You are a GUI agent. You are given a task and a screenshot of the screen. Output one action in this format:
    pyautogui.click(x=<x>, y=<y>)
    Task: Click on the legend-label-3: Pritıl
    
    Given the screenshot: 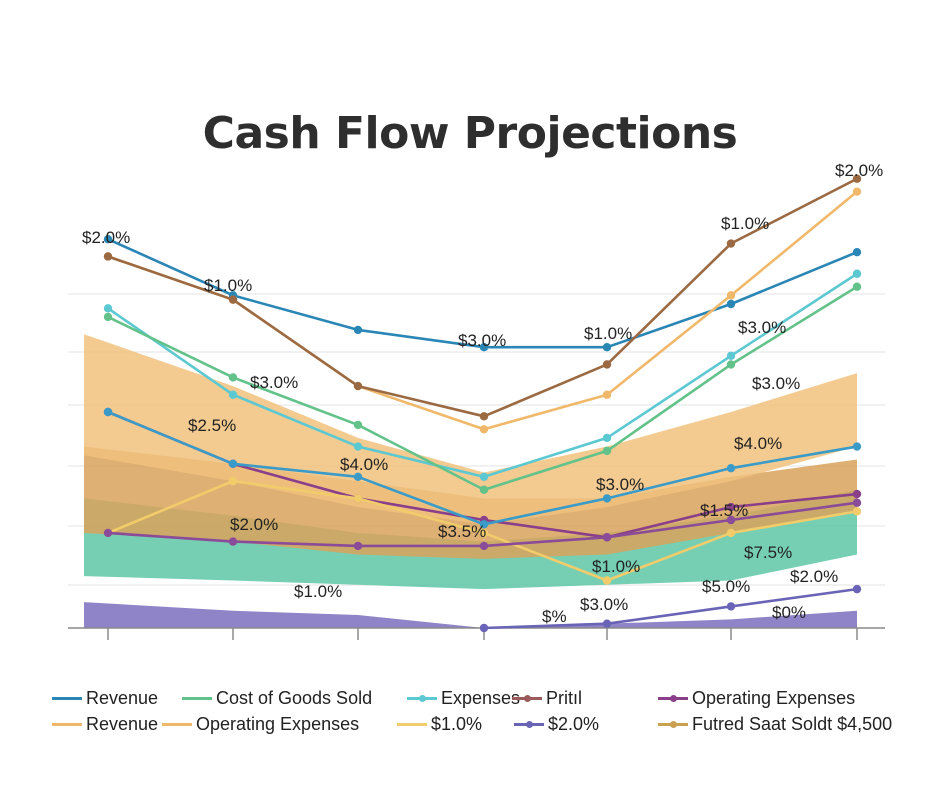 What is the action you would take?
    pyautogui.click(x=564, y=698)
    